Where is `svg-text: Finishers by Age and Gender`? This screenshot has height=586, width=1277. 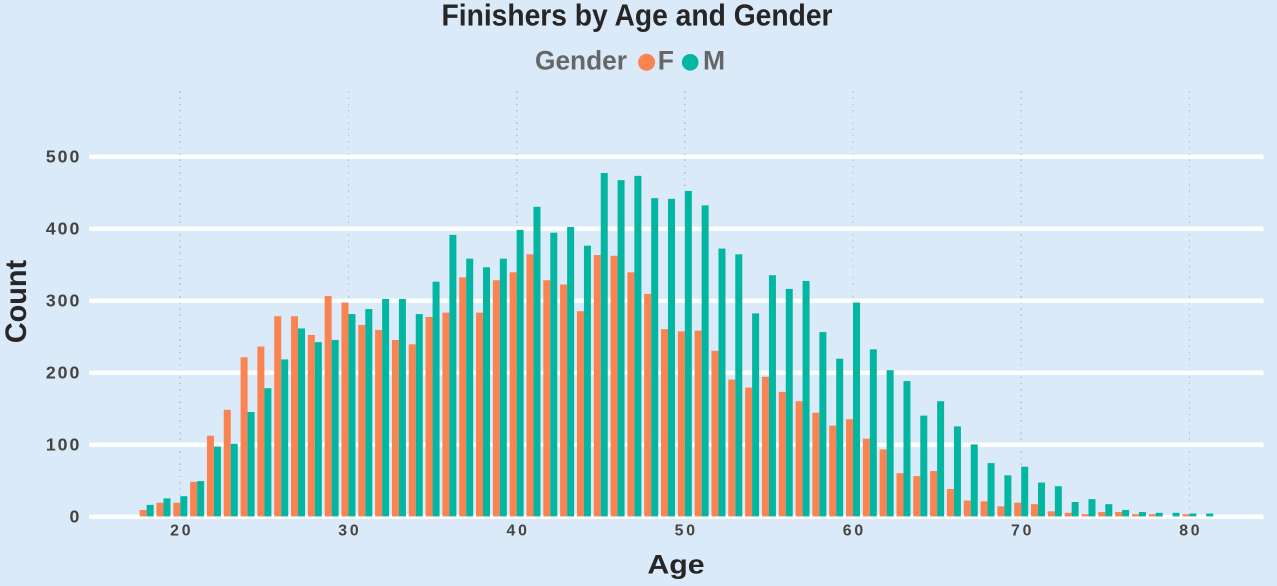
svg-text: Finishers by Age and Gender is located at coordinates (637, 16).